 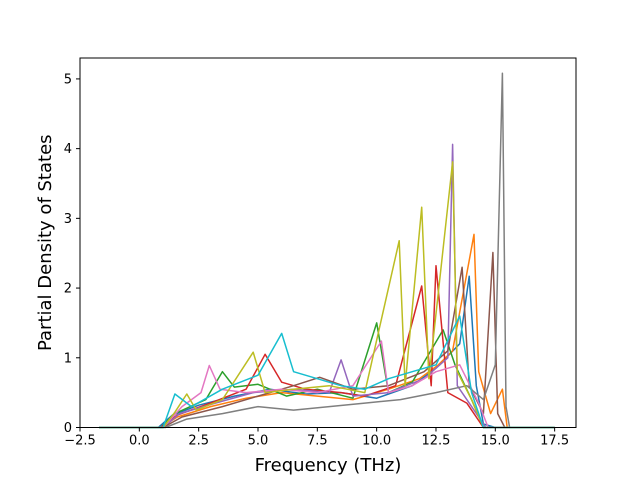 I want to click on x-axis-label: Frequency (THz), so click(x=328, y=465).